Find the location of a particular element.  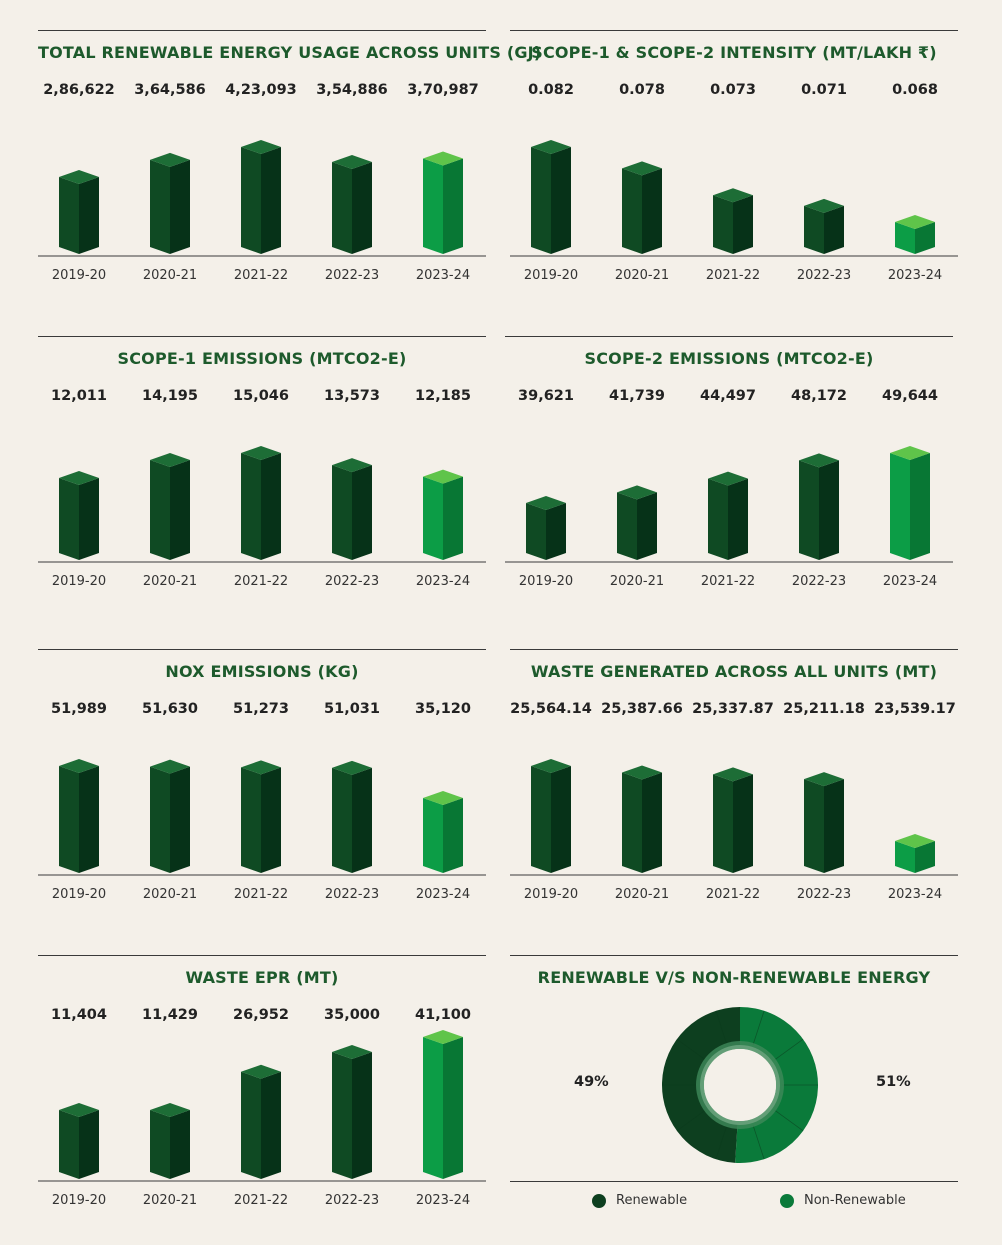

bar-value-label: 4,23,093 is located at coordinates (261, 90).